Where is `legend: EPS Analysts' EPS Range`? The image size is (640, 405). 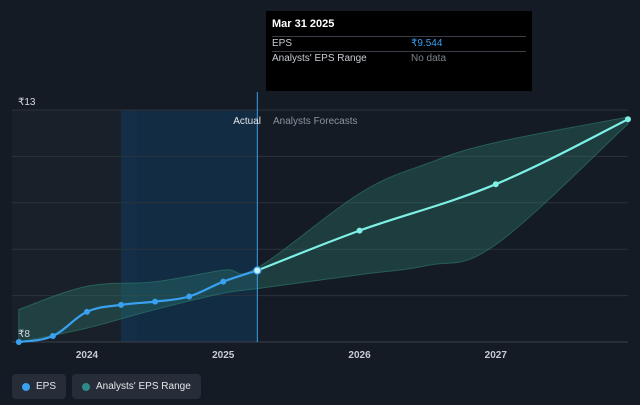 legend: EPS Analysts' EPS Range is located at coordinates (106, 386).